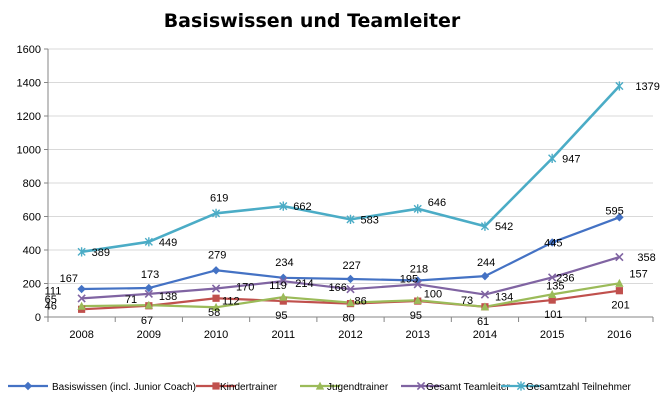 Image resolution: width=670 pixels, height=405 pixels. What do you see at coordinates (32, 251) in the screenshot?
I see `y-tick-label: 400` at bounding box center [32, 251].